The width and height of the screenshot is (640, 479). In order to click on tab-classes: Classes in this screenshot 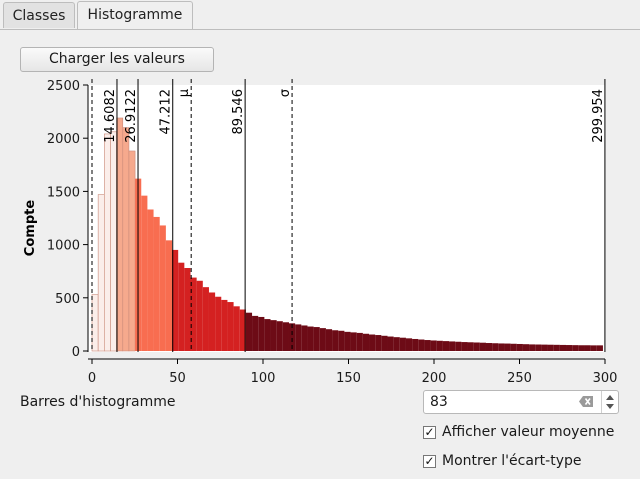, I will do `click(39, 15)`.